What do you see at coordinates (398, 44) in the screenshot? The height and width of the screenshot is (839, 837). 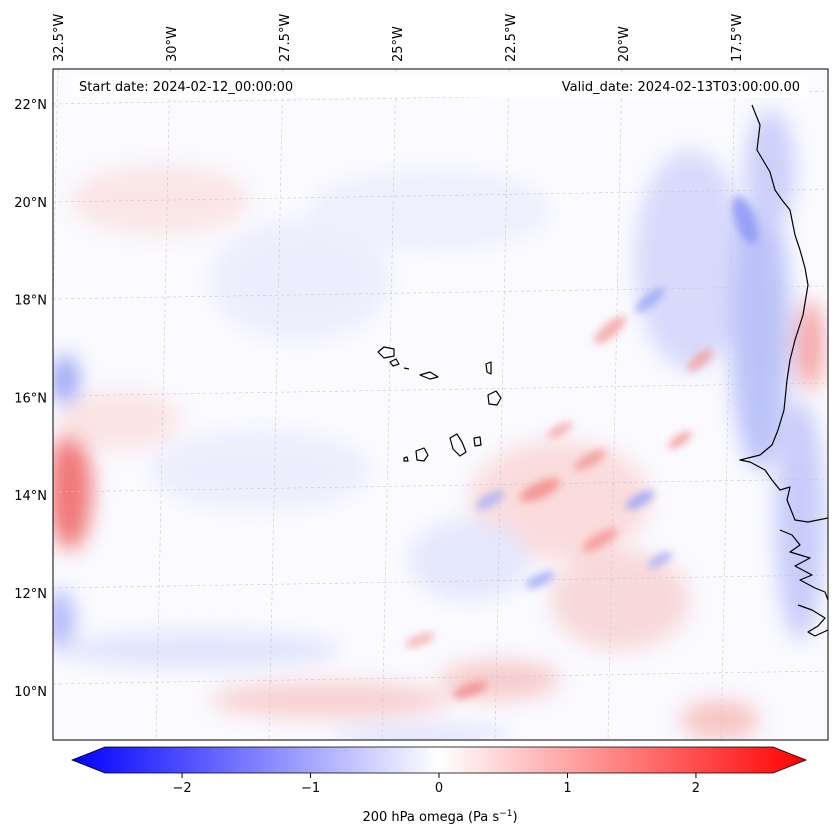 I see `longitude-label: 25°W` at bounding box center [398, 44].